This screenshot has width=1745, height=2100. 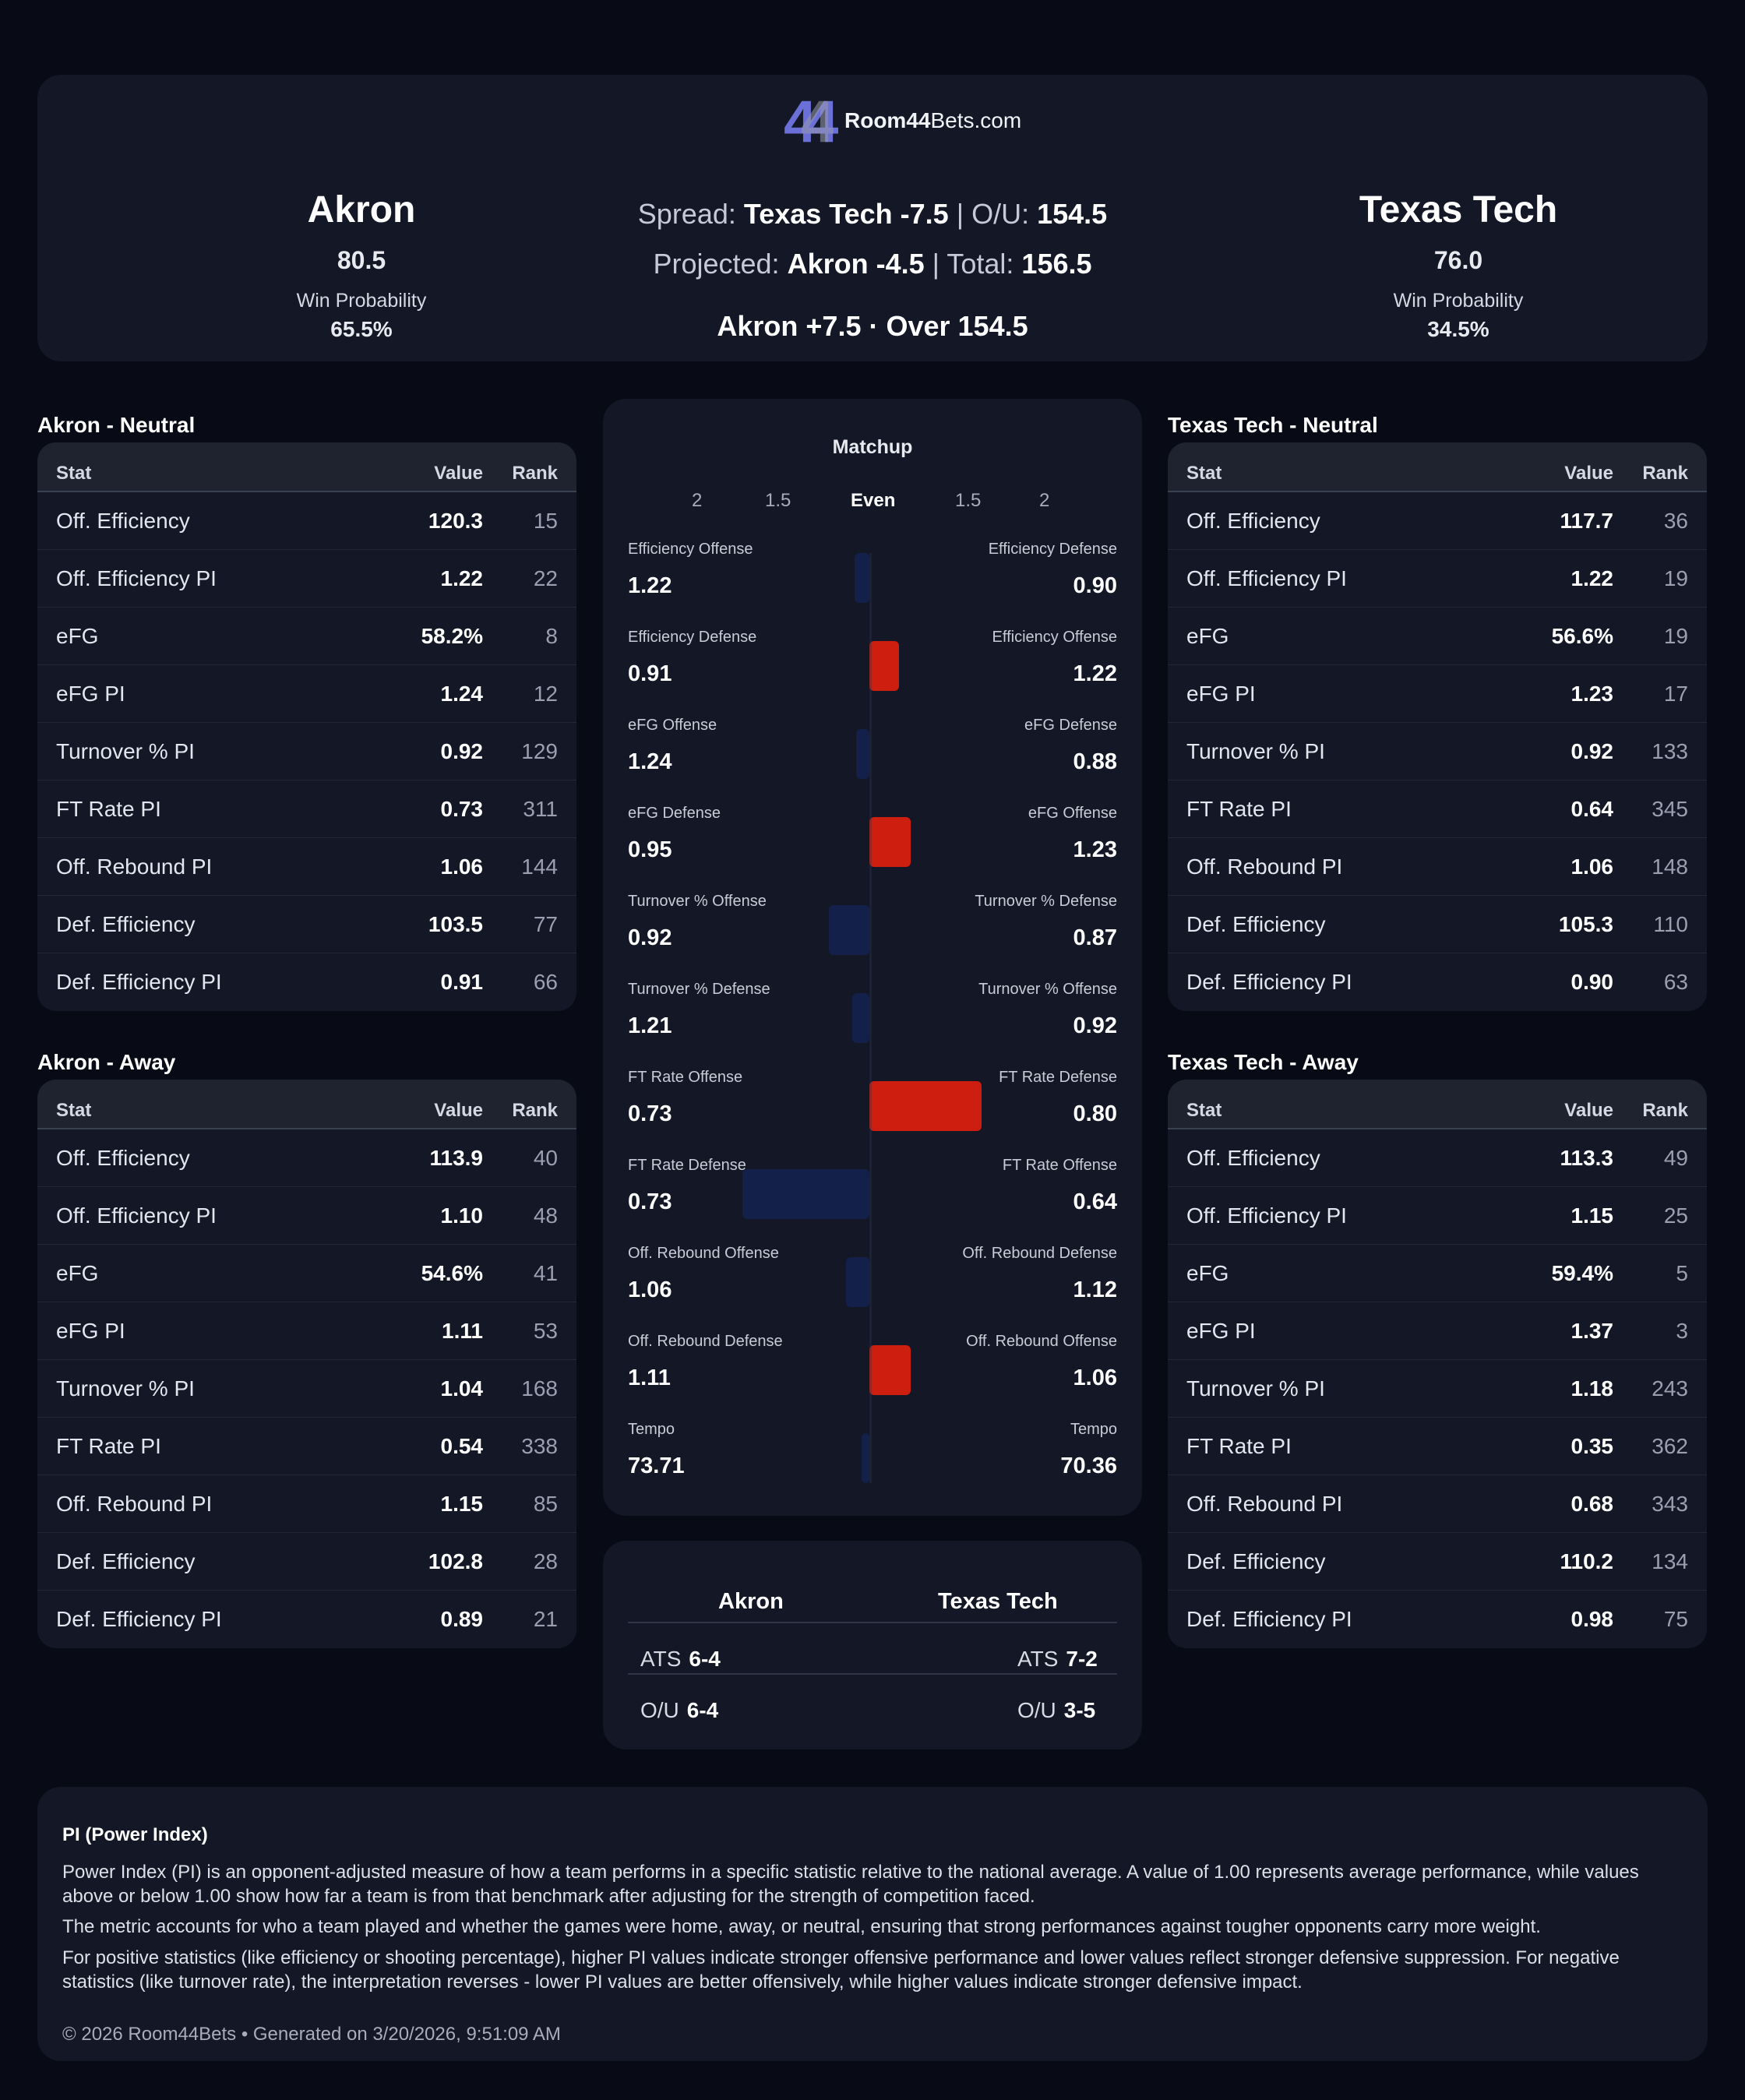 What do you see at coordinates (1437, 982) in the screenshot?
I see `table-row: Def. Efficiency PI 0.90 63` at bounding box center [1437, 982].